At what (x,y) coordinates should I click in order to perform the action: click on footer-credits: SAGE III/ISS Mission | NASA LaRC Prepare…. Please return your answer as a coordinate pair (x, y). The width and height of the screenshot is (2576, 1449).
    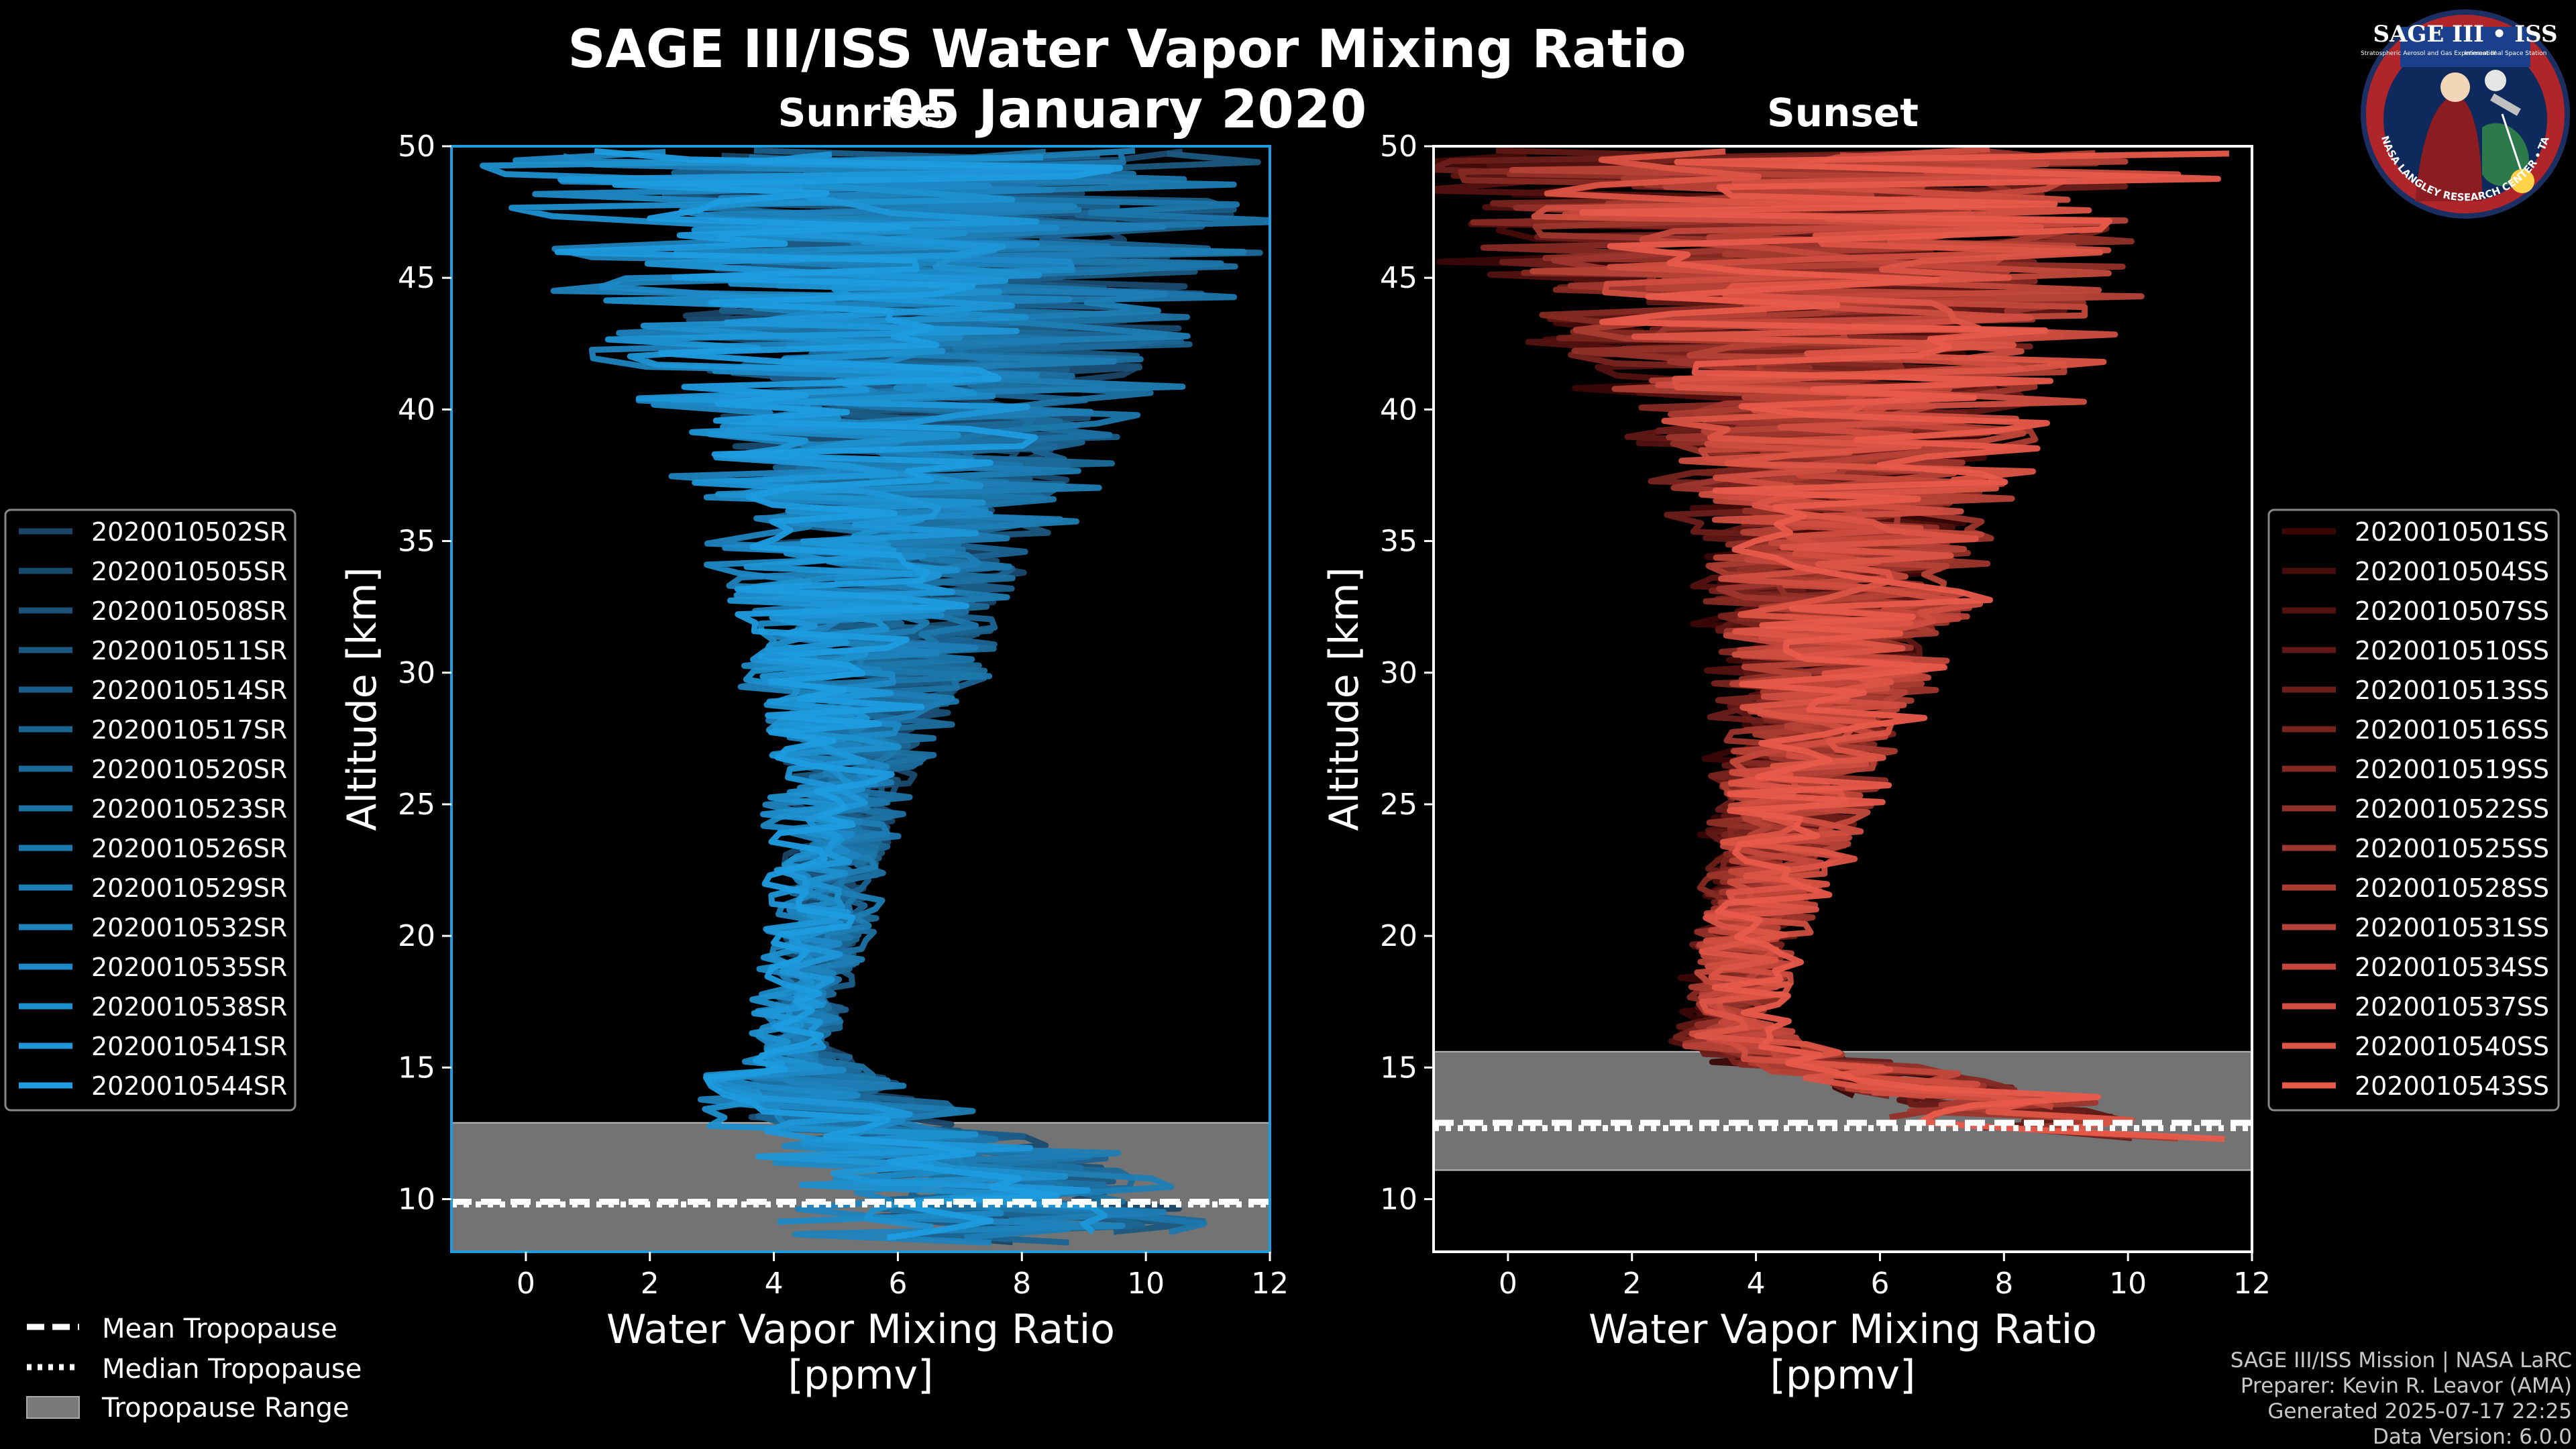
    Looking at the image, I should click on (2401, 1398).